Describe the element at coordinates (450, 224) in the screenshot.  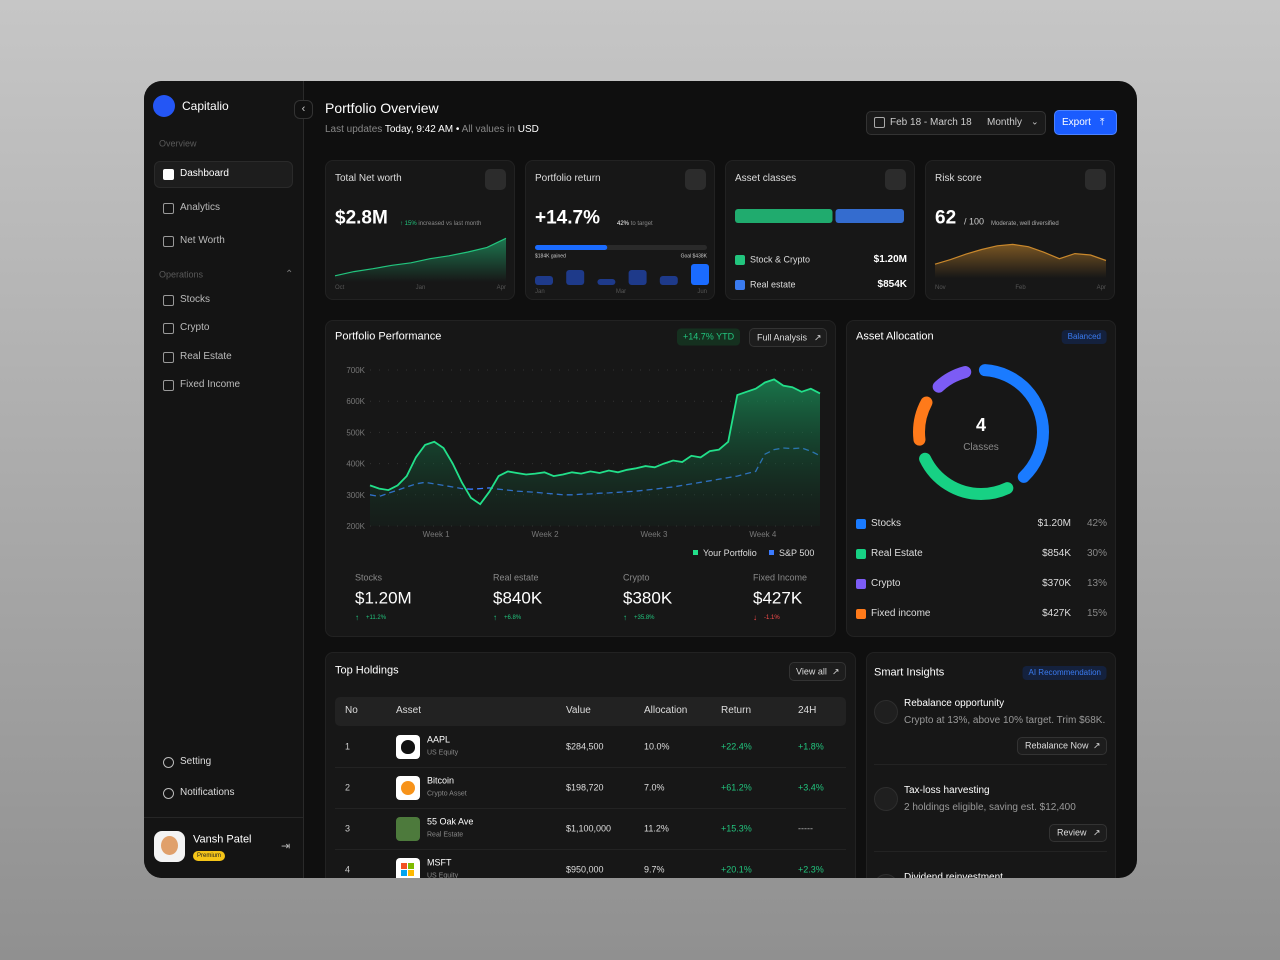
I see `change-note: increased vs last month` at that location.